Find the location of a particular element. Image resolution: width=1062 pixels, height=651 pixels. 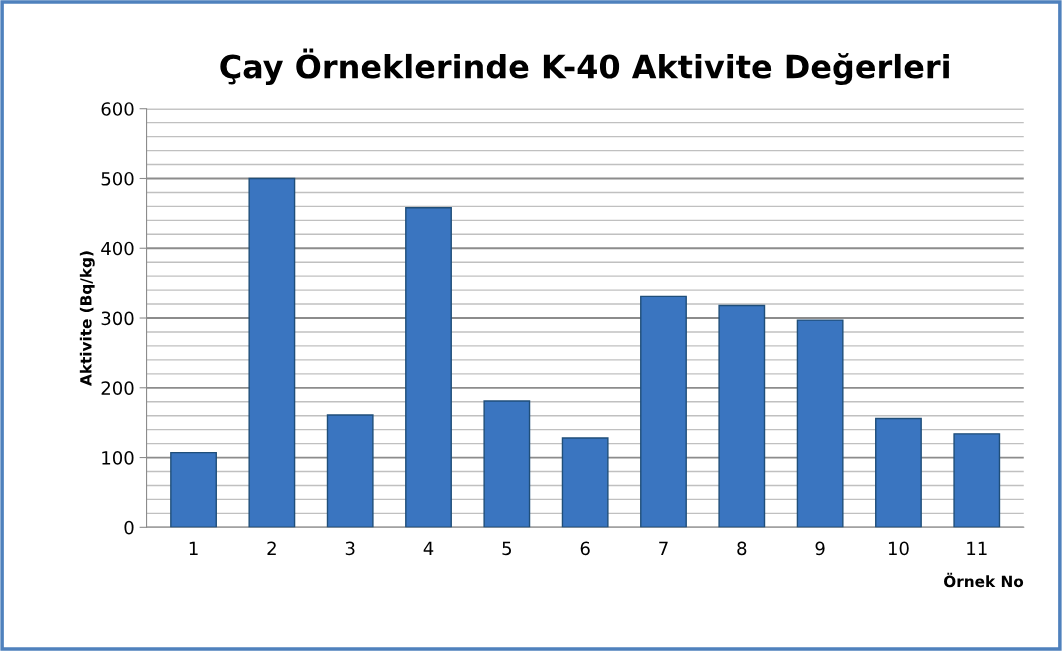

y-tick-label: 500 is located at coordinates (117, 178).